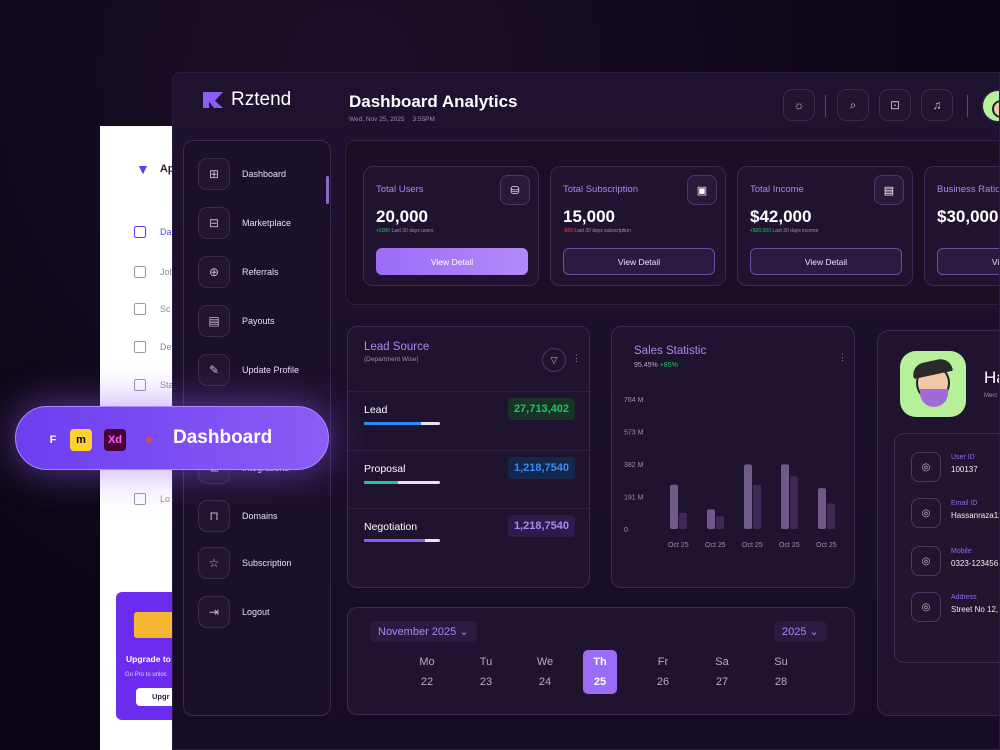 Image resolution: width=1000 pixels, height=750 pixels. Describe the element at coordinates (853, 105) in the screenshot. I see `search-button: ⌕` at that location.